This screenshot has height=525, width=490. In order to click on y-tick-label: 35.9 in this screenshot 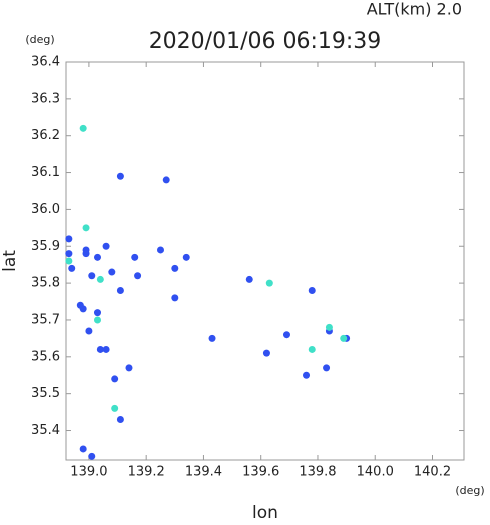, I will do `click(45, 246)`.